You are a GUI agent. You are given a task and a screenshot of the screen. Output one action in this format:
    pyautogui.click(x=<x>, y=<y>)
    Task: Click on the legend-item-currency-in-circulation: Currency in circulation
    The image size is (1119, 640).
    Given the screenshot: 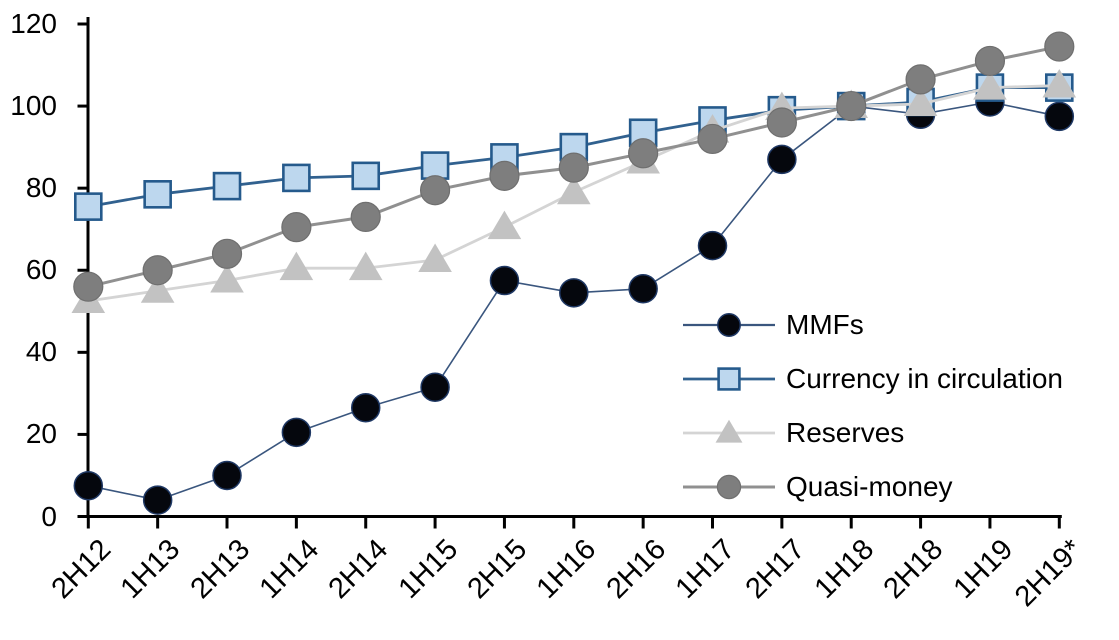 What is the action you would take?
    pyautogui.click(x=873, y=379)
    